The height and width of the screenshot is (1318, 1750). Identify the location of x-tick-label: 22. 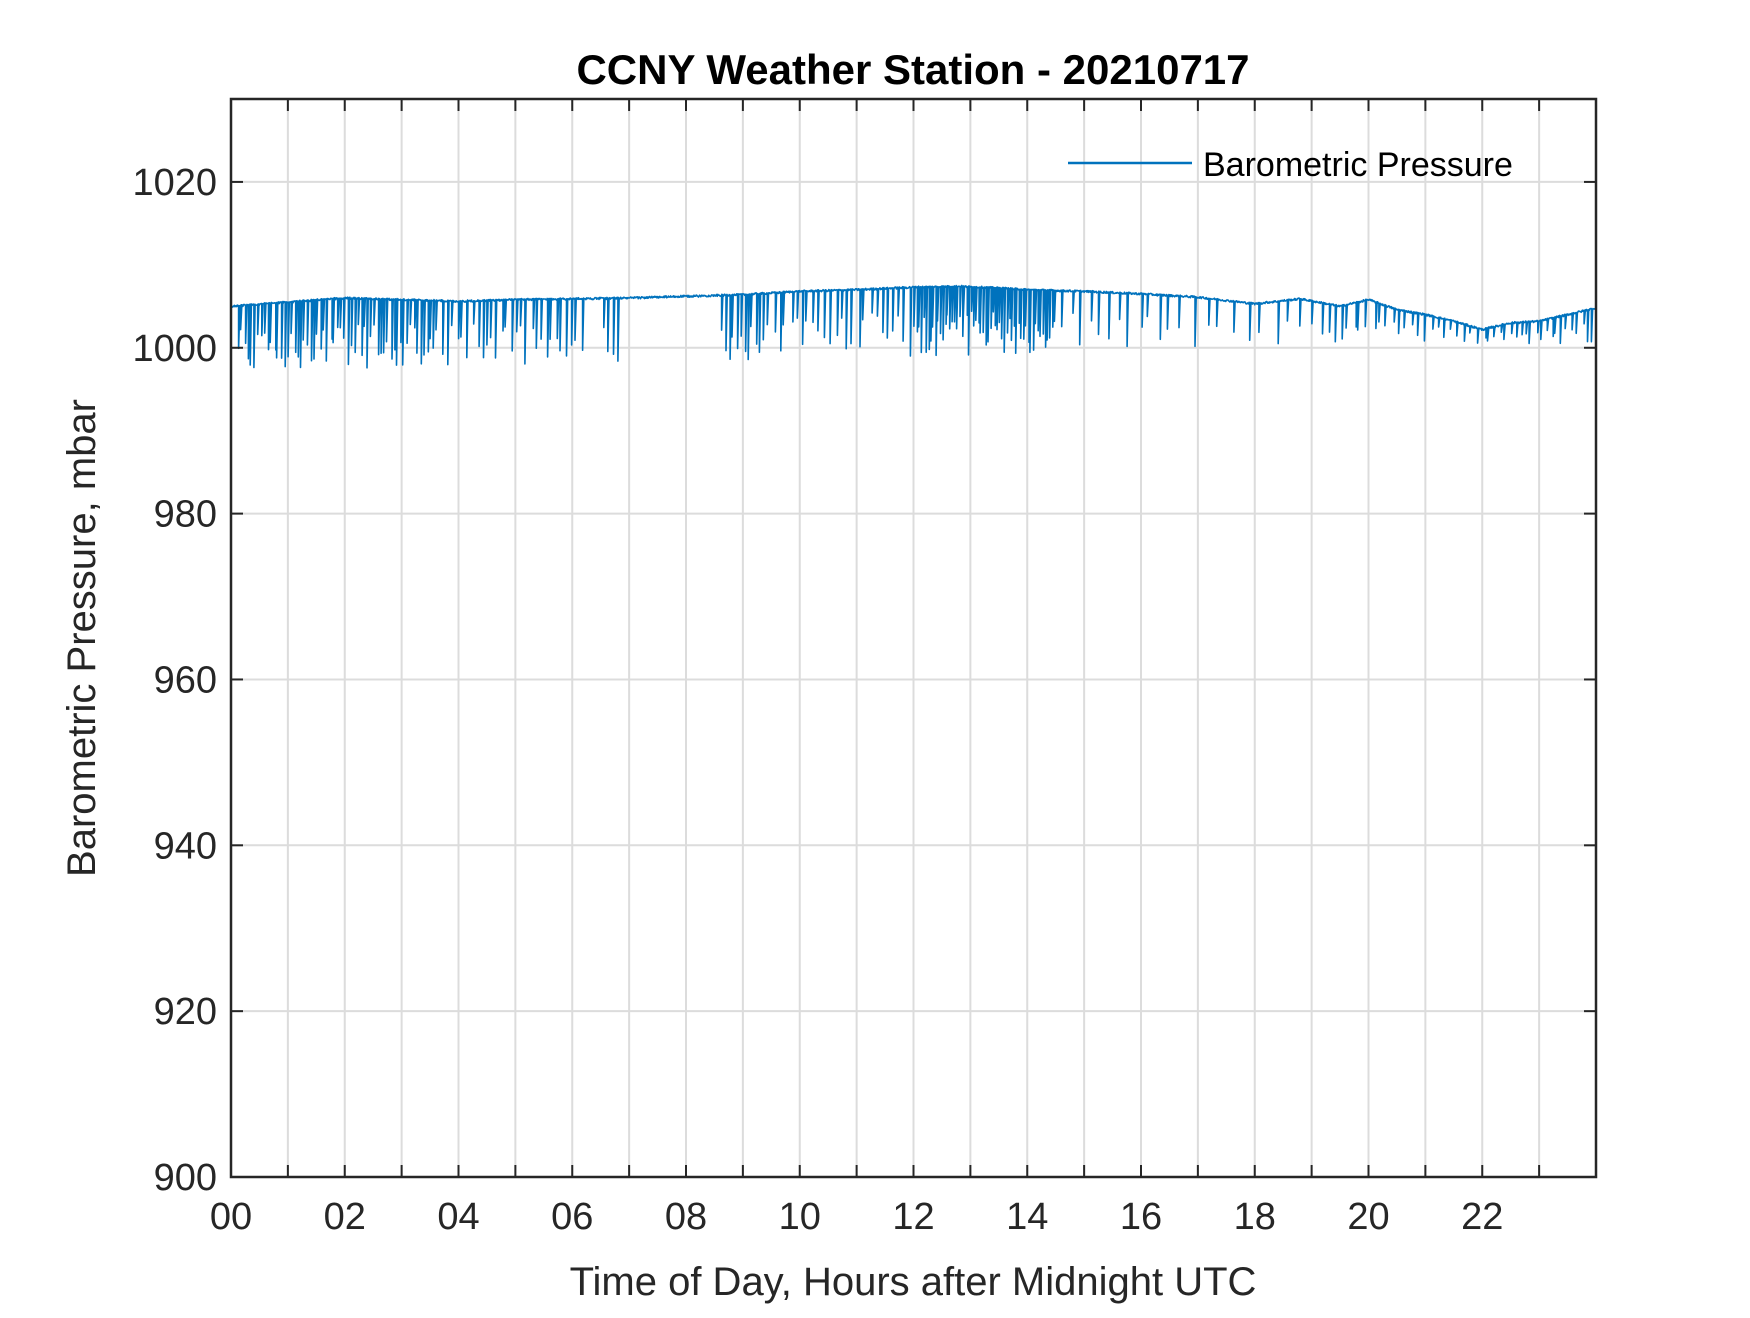
(1482, 1217).